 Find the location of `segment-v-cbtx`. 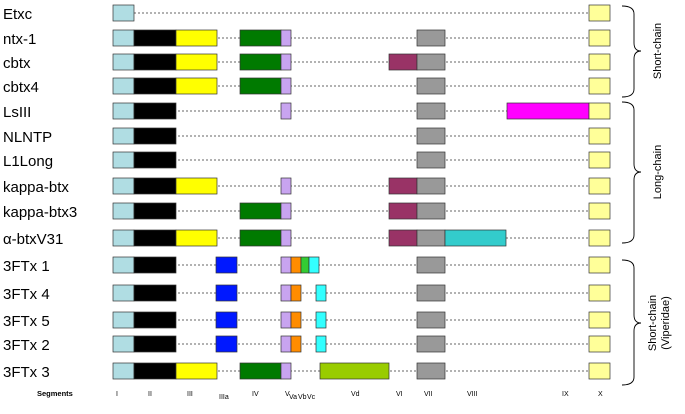

segment-v-cbtx is located at coordinates (286, 62).